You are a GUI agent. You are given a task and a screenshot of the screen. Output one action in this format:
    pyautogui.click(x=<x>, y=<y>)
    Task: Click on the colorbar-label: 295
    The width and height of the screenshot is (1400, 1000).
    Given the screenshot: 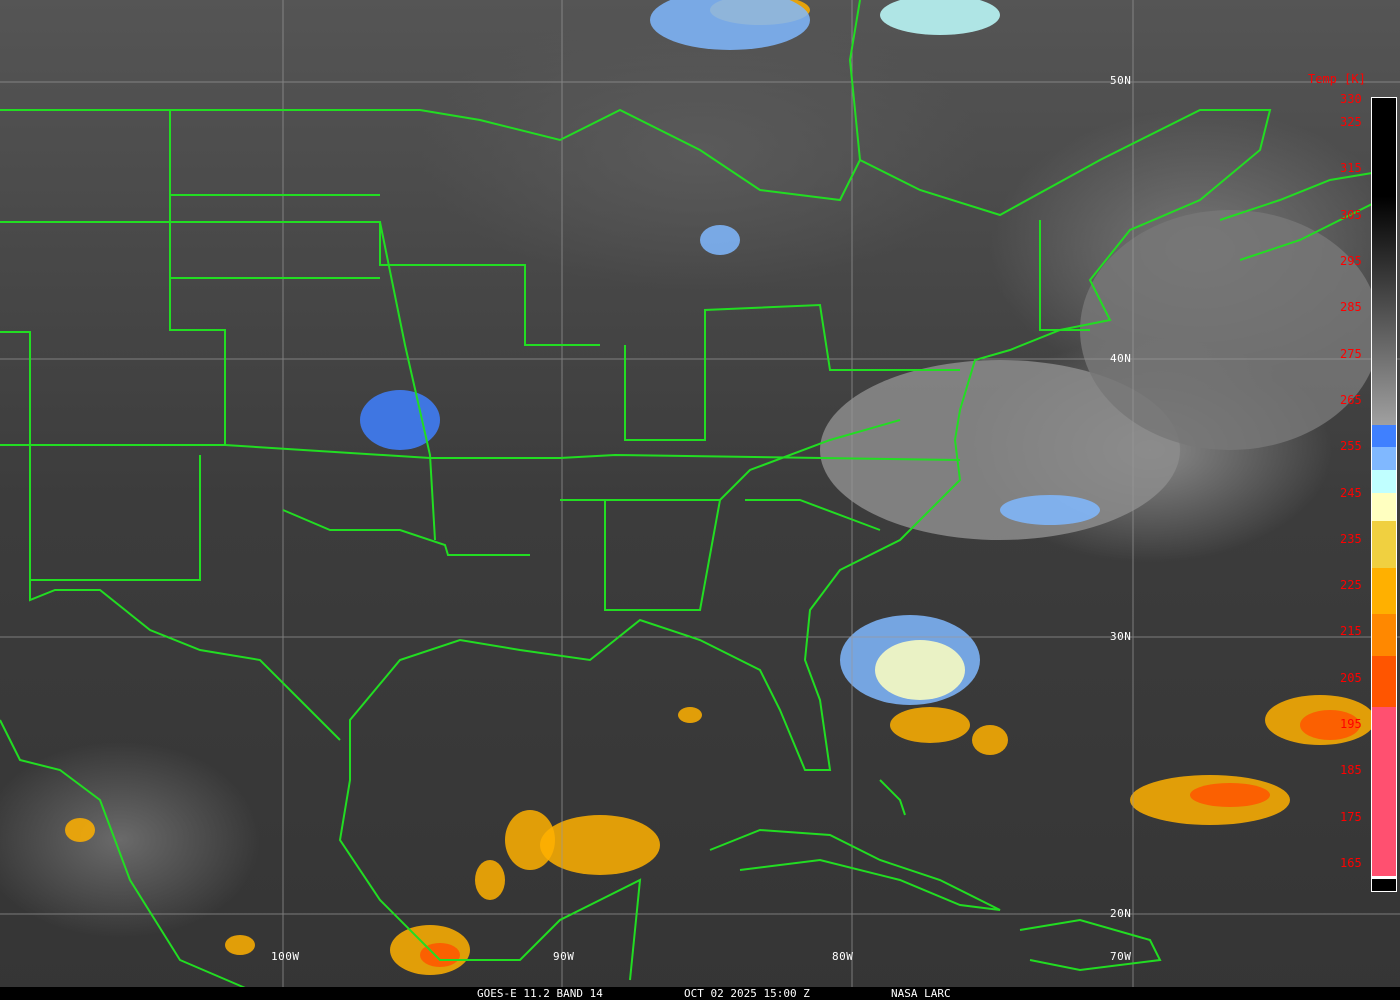 What is the action you would take?
    pyautogui.click(x=1351, y=261)
    